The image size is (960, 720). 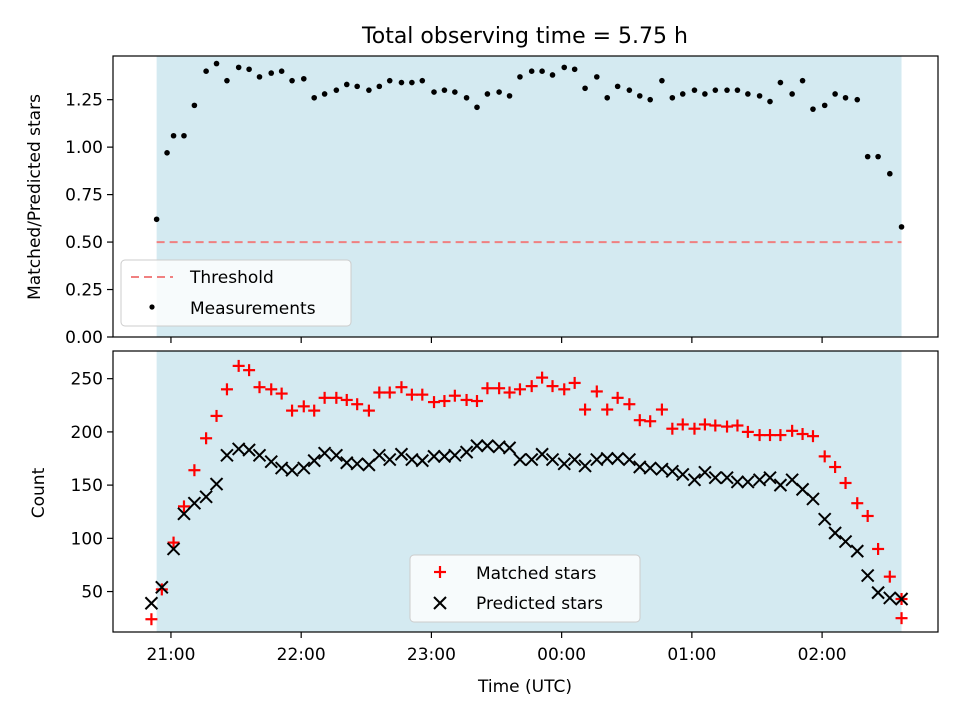 What do you see at coordinates (524, 36) in the screenshot?
I see `figure-title: Total observing time = 5.75 h` at bounding box center [524, 36].